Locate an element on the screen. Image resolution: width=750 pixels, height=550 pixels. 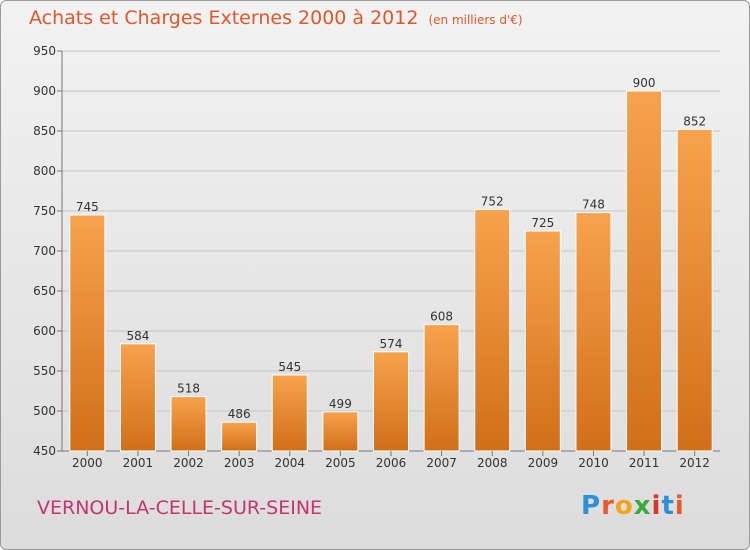
value-label: 725 is located at coordinates (542, 223).